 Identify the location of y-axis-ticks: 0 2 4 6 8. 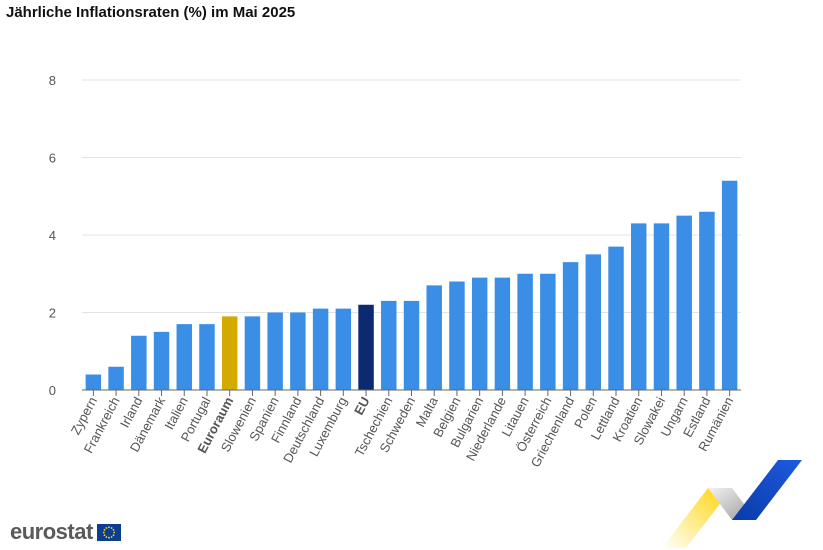
(52, 235).